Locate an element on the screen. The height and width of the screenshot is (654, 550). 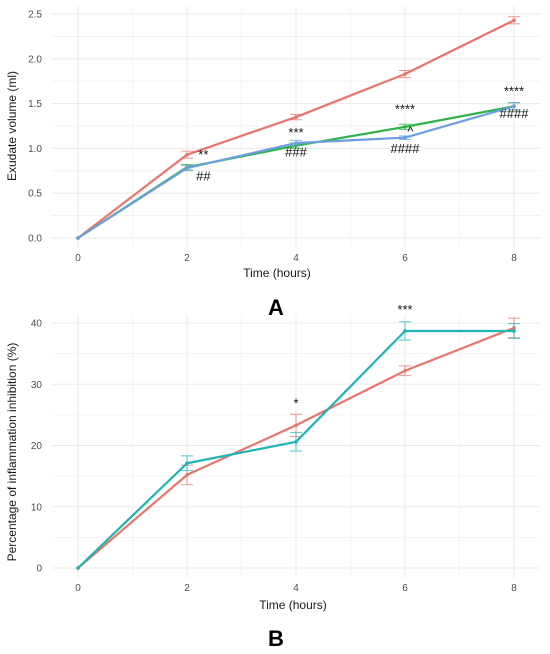
panel-a-y-tick-label: 2.5 is located at coordinates (35, 15).